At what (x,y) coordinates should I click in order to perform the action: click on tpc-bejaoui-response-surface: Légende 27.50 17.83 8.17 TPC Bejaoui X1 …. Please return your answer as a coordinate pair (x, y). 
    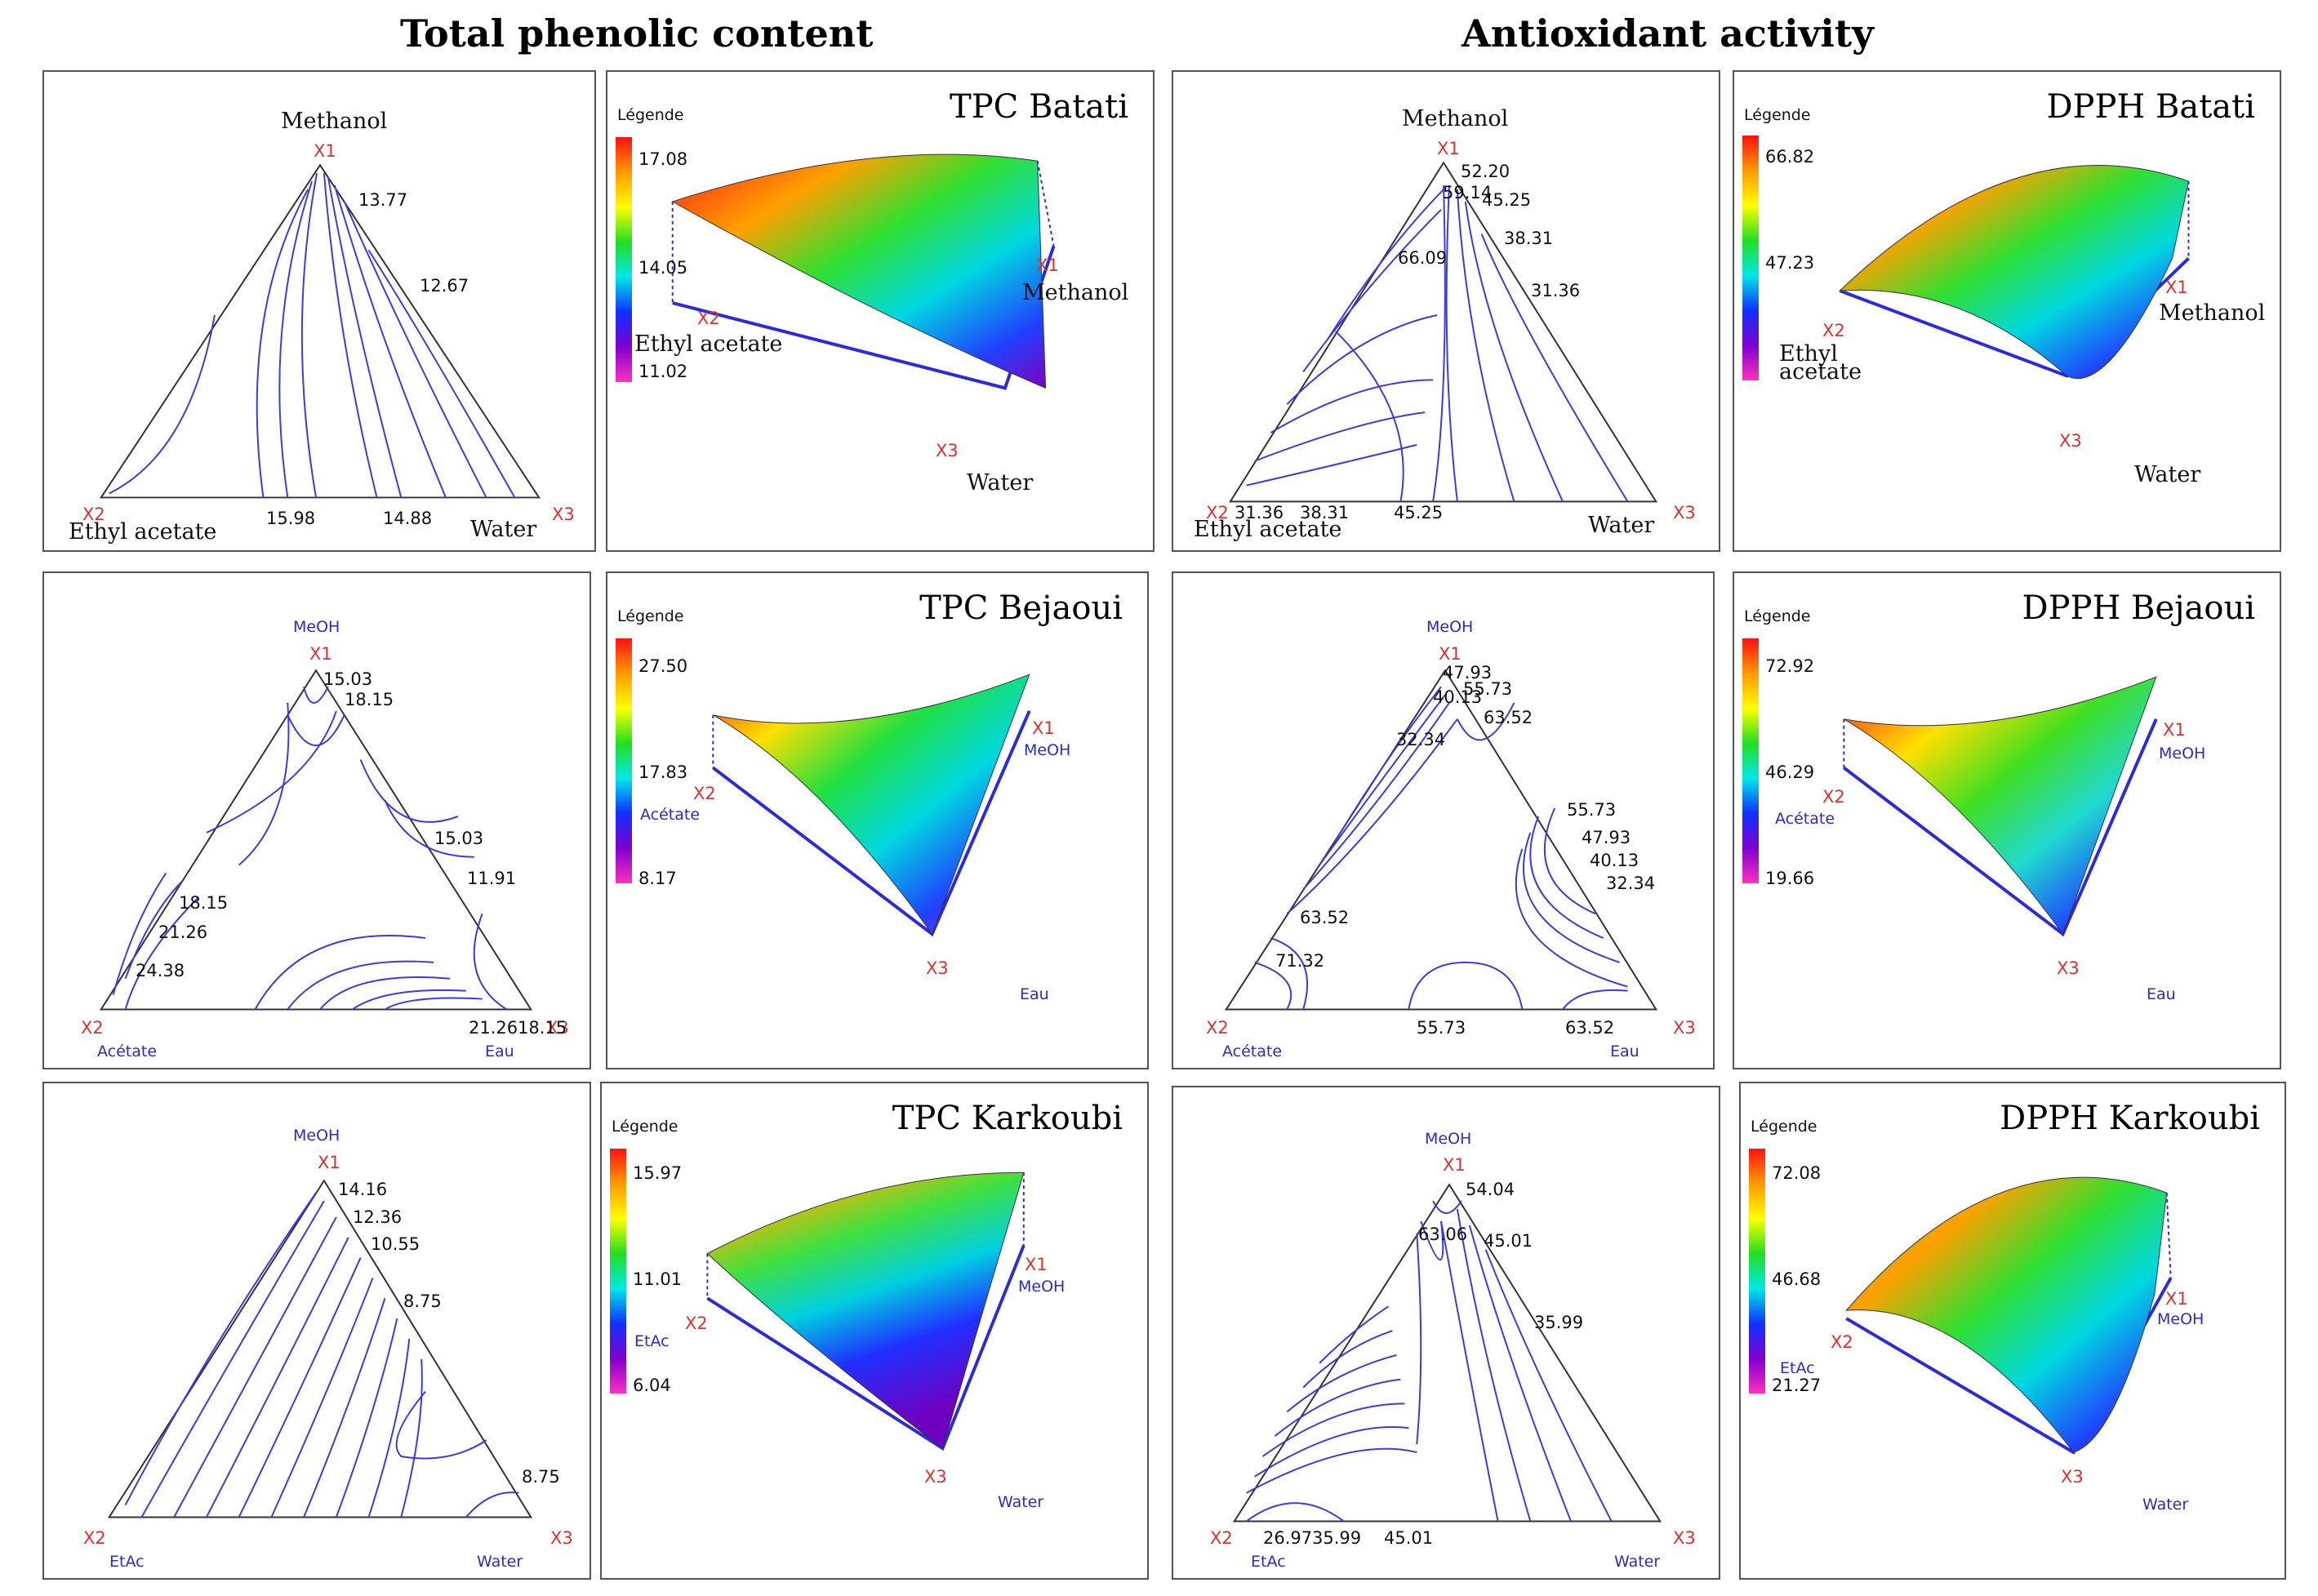
    Looking at the image, I should click on (877, 820).